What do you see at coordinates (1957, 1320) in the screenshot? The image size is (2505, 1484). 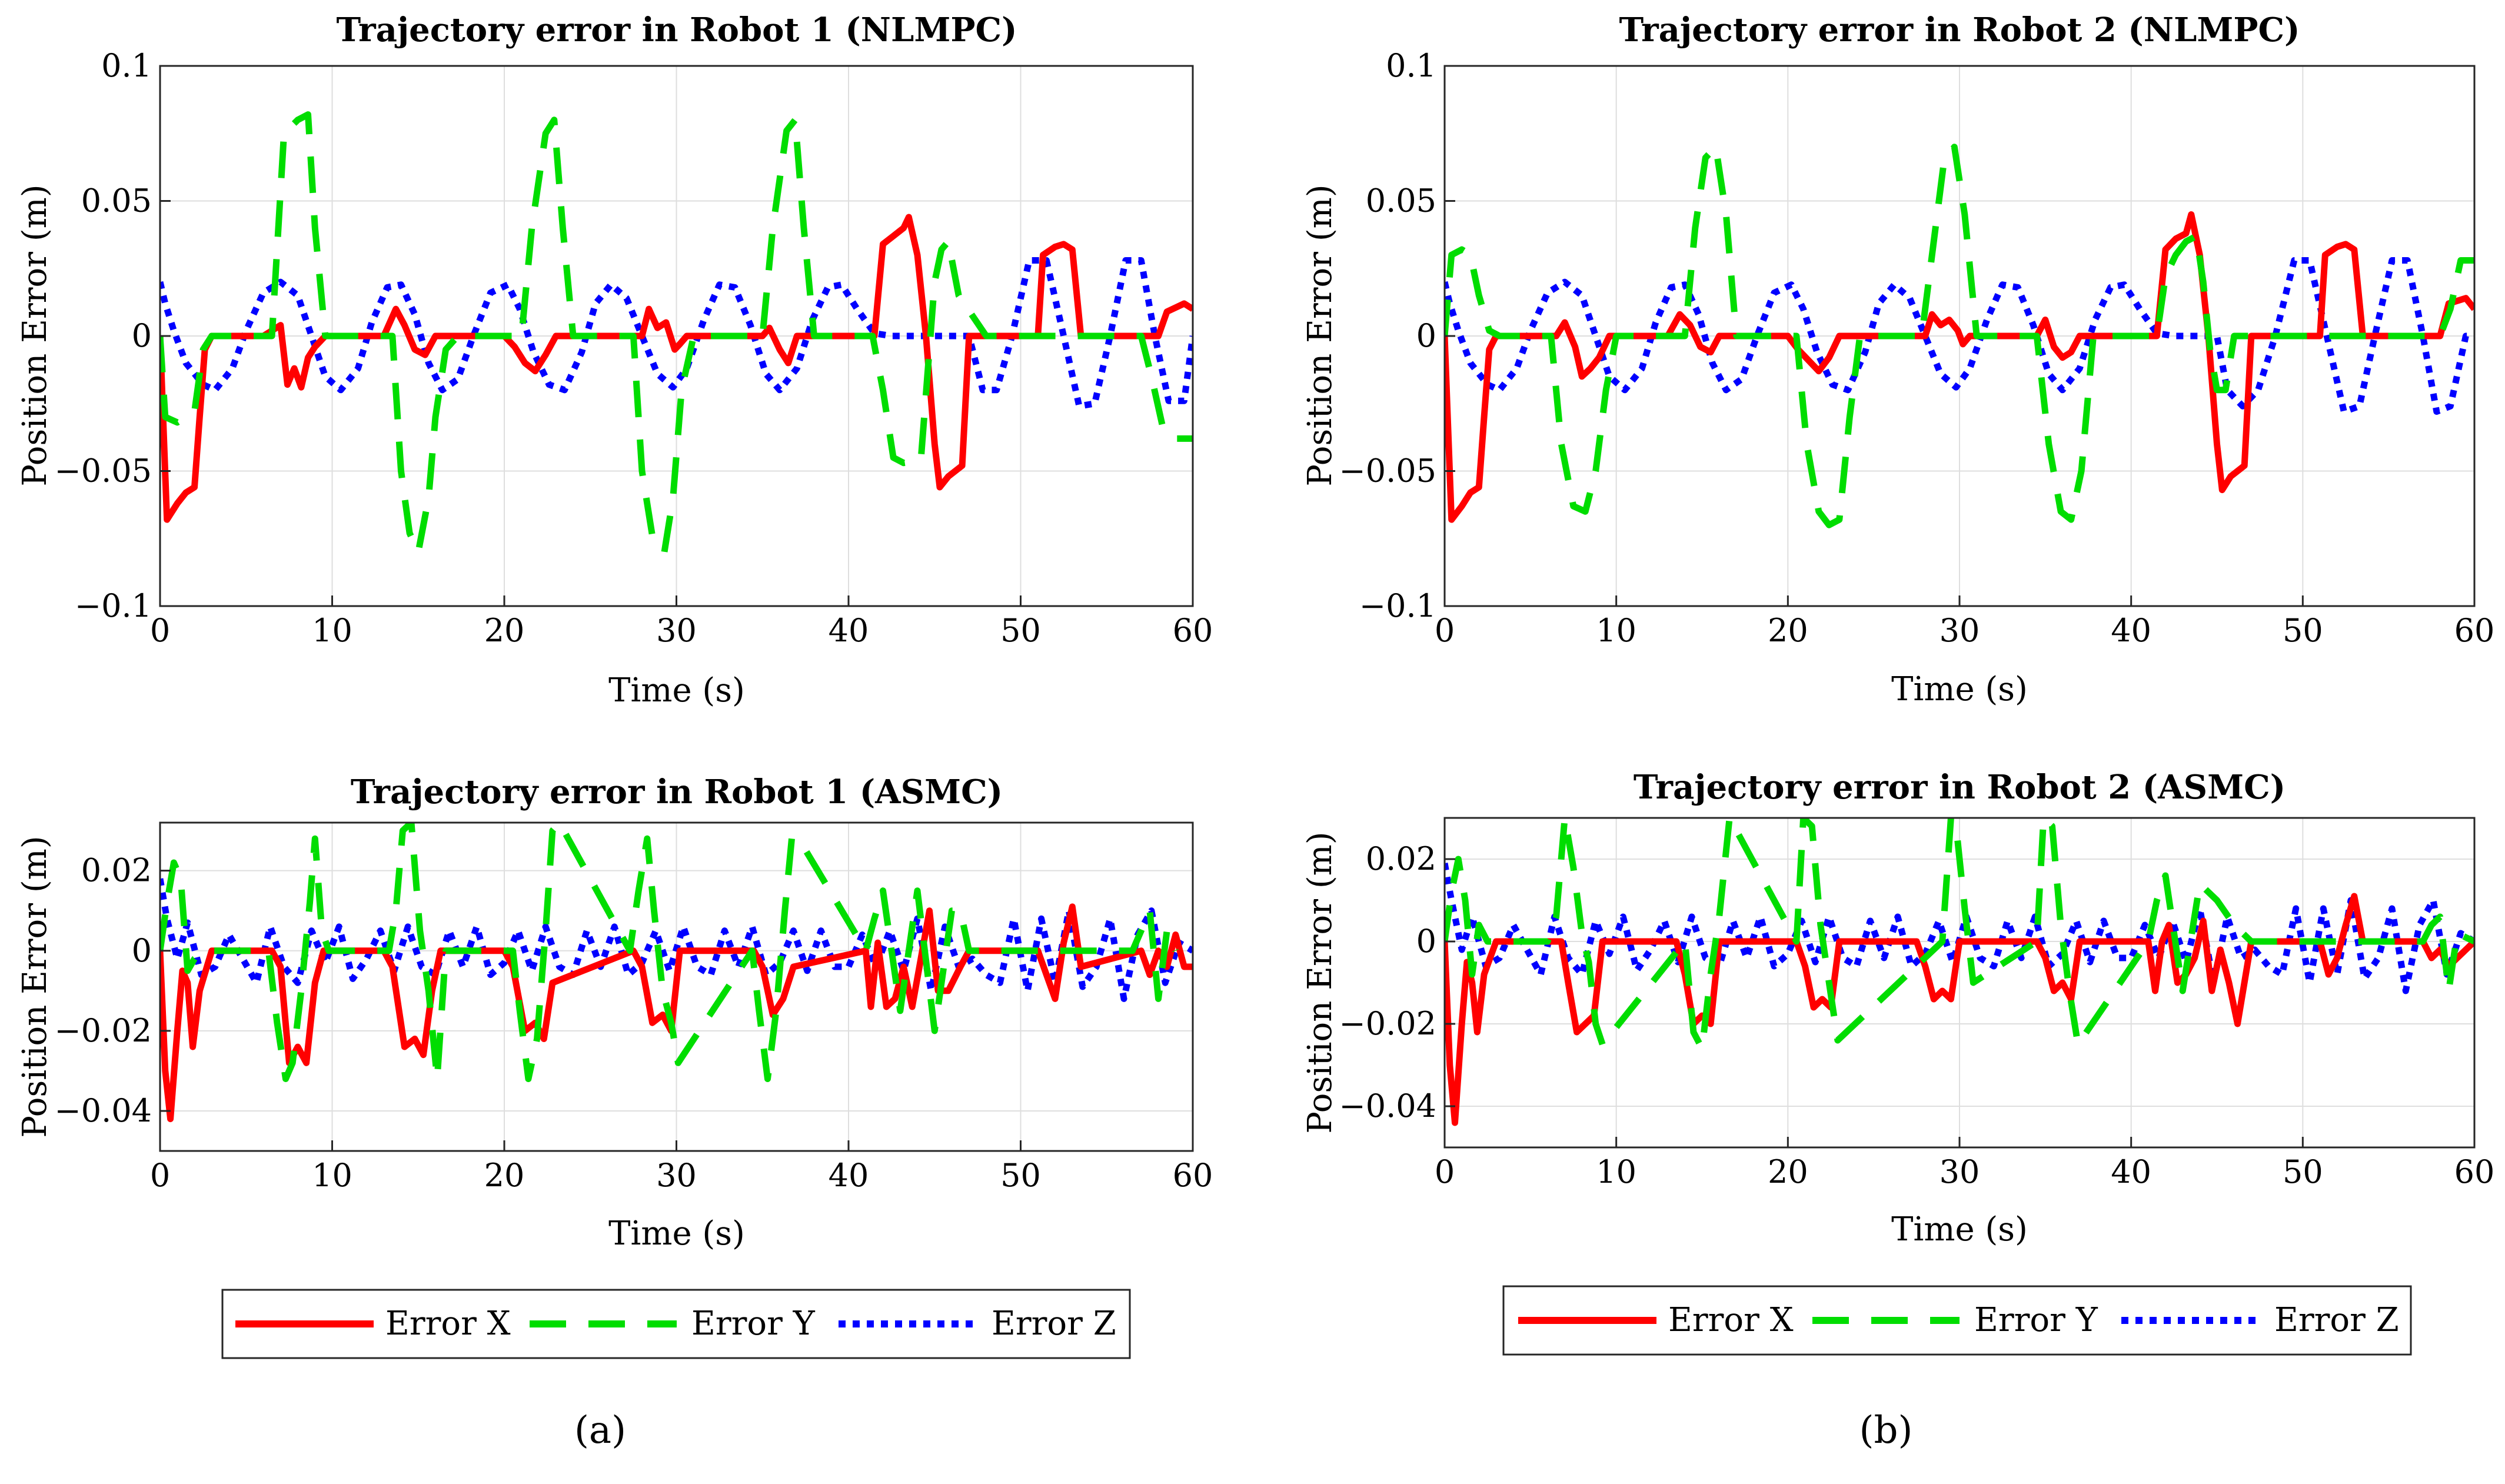 I see `legend-b: Error X Error Y Error Z` at bounding box center [1957, 1320].